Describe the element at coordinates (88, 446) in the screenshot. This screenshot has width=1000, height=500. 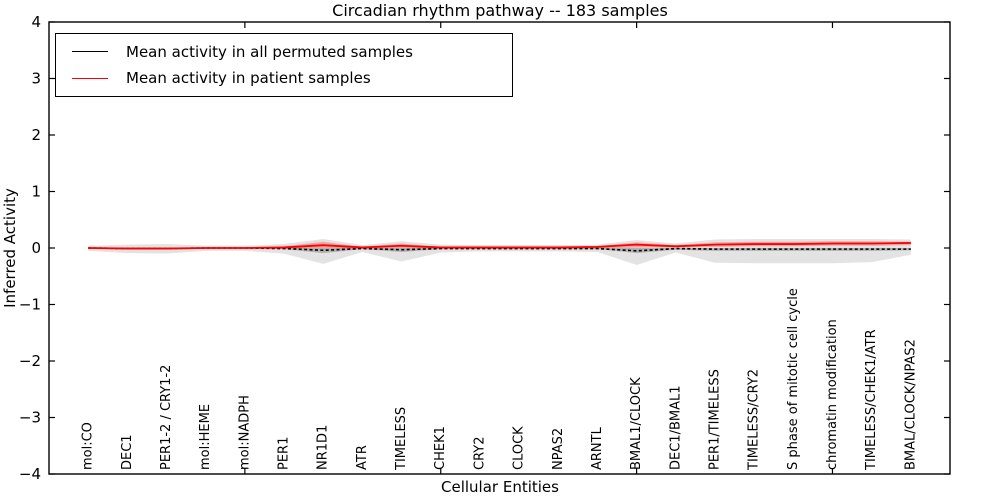
I see `x-category-label: mol:CO` at that location.